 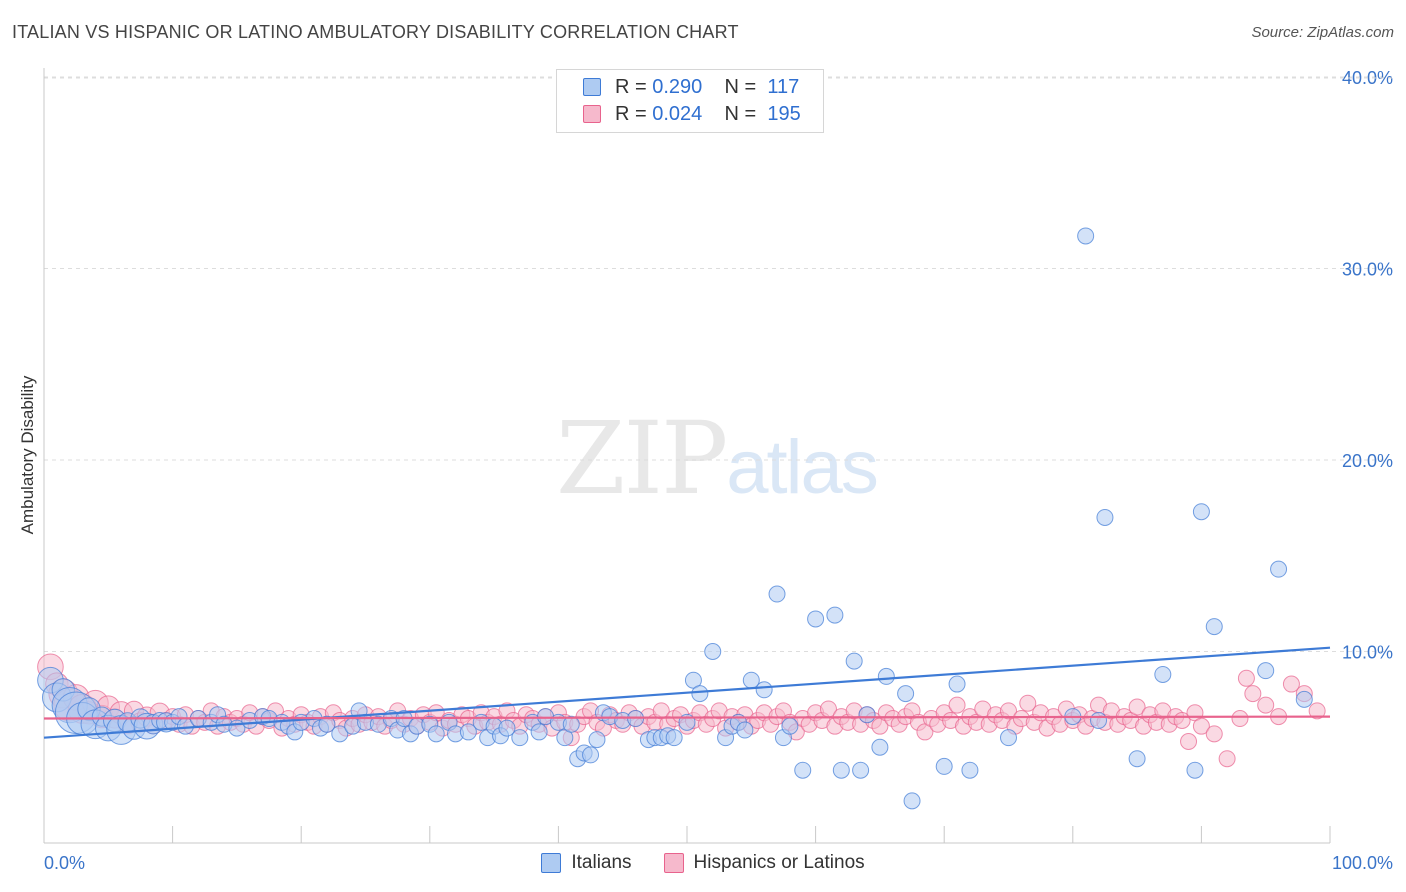 I want to click on legend-swatch-pink, so click(x=592, y=114).